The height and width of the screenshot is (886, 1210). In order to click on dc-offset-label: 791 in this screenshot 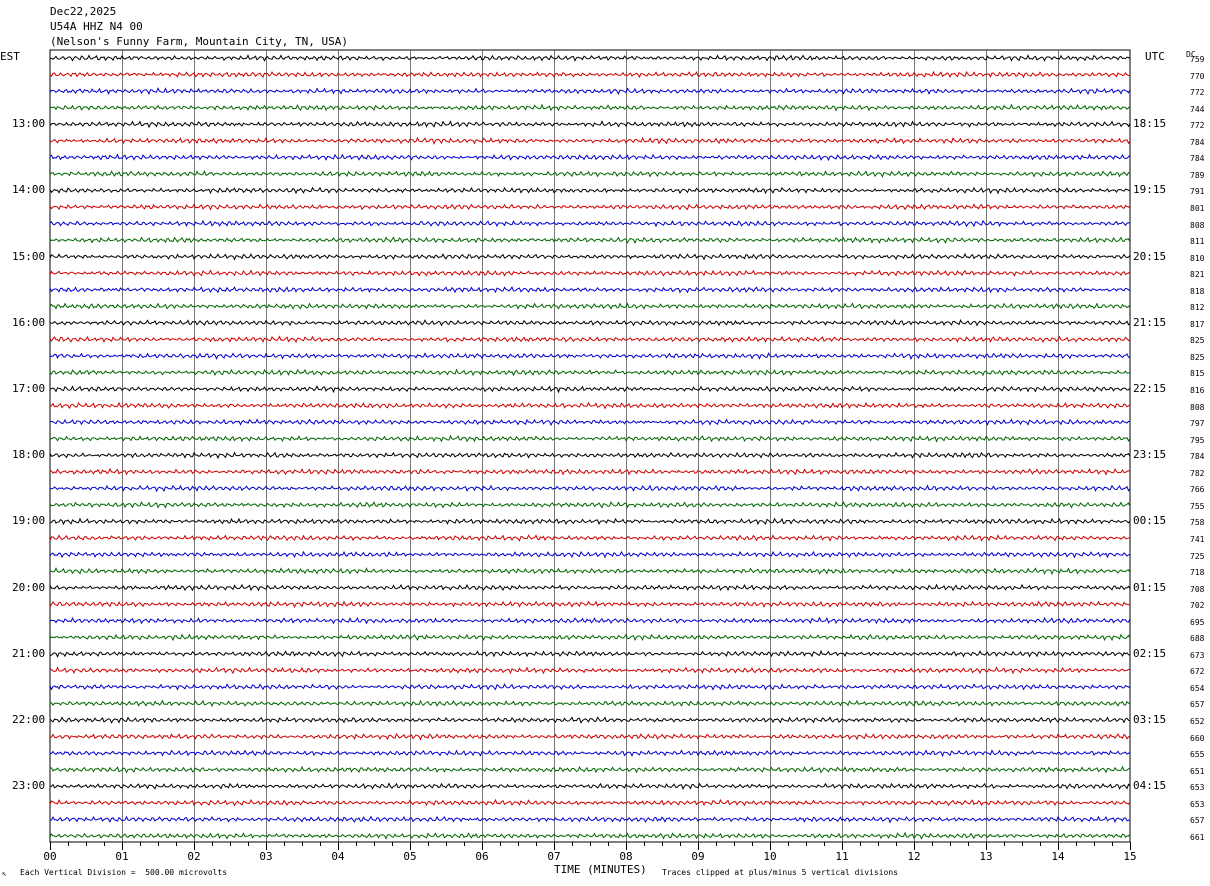, I will do `click(1197, 192)`.